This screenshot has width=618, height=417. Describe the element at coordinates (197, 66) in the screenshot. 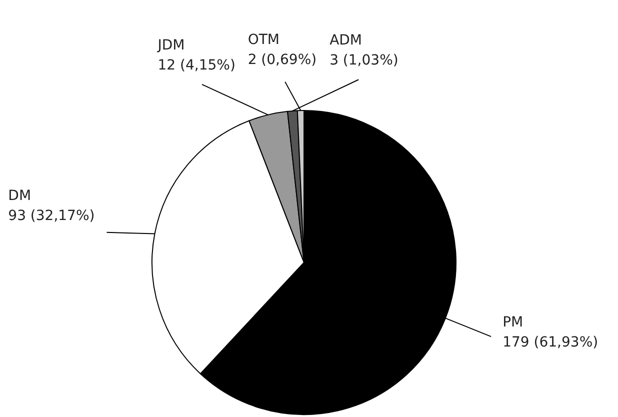

I see `data-label: 12 (4,15%)` at that location.